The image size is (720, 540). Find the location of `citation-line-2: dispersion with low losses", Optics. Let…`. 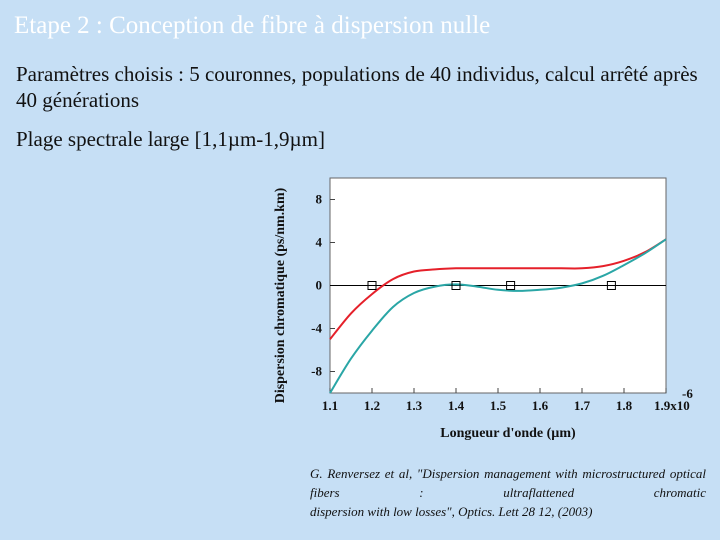

citation-line-2: dispersion with low losses", Optics. Let… is located at coordinates (451, 511).